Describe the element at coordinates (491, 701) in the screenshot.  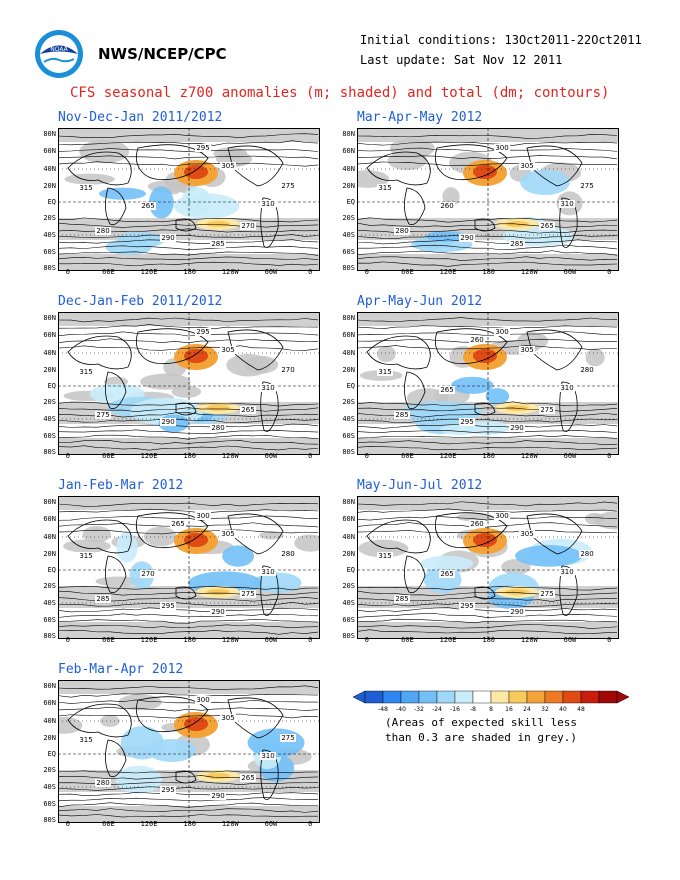
I see `legend-colorbar: -48 -40 -32 -24 -16 -8 8 16 24 32 40 48` at that location.